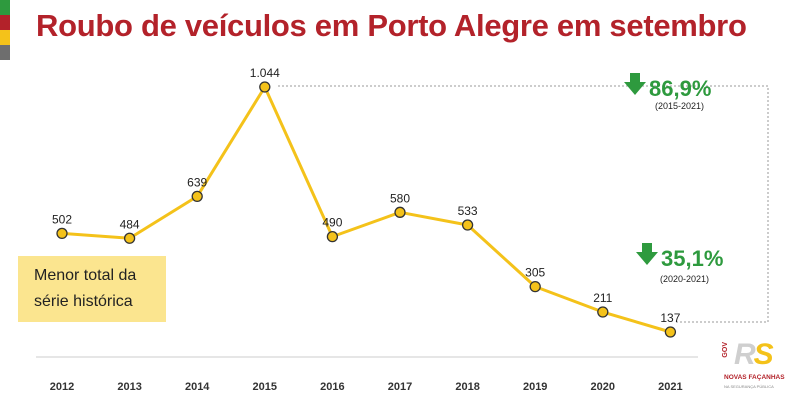 The image size is (800, 406). What do you see at coordinates (670, 387) in the screenshot?
I see `x-tick-2021: 2021` at bounding box center [670, 387].